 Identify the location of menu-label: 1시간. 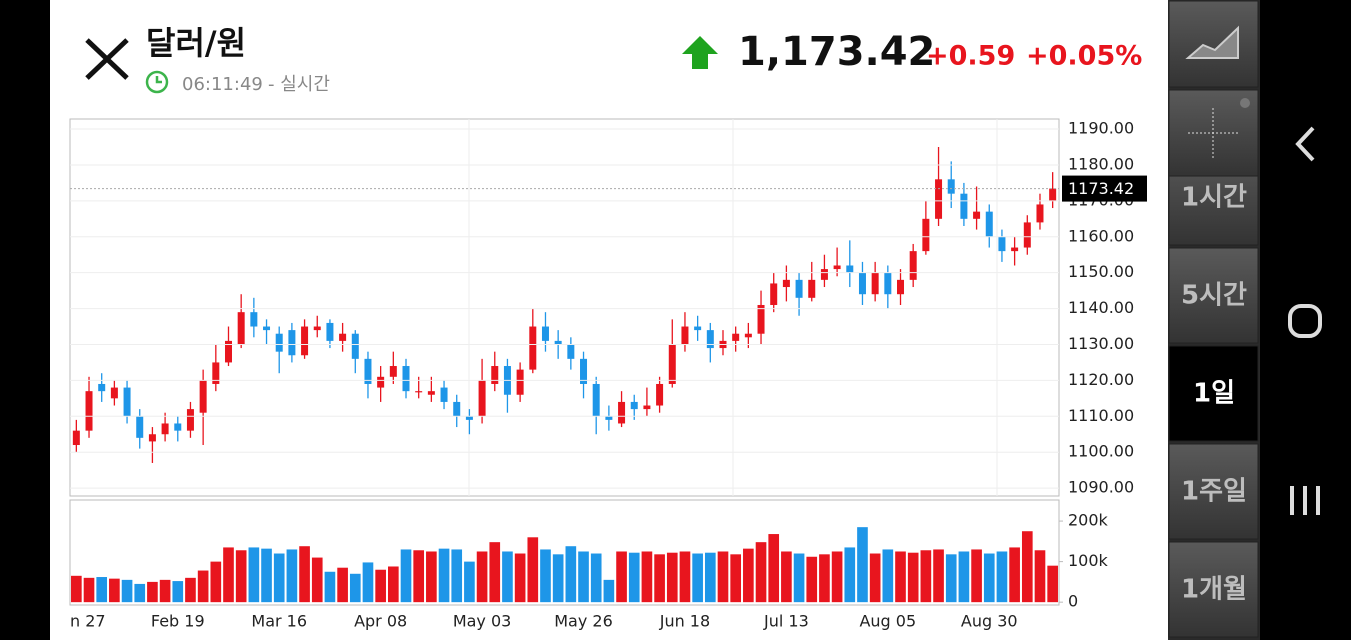
(1214, 198).